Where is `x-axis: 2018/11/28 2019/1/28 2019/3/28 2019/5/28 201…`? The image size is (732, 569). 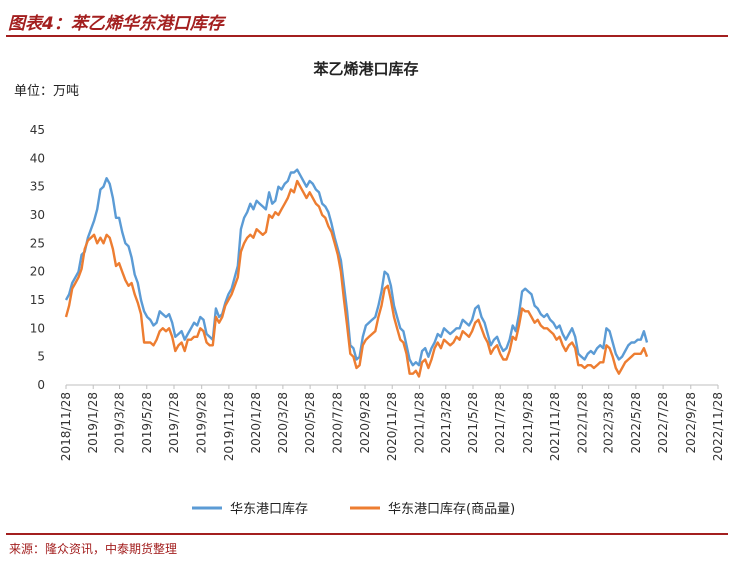 x-axis: 2018/11/28 2019/1/28 2019/3/28 2019/5/28 201… is located at coordinates (392, 423).